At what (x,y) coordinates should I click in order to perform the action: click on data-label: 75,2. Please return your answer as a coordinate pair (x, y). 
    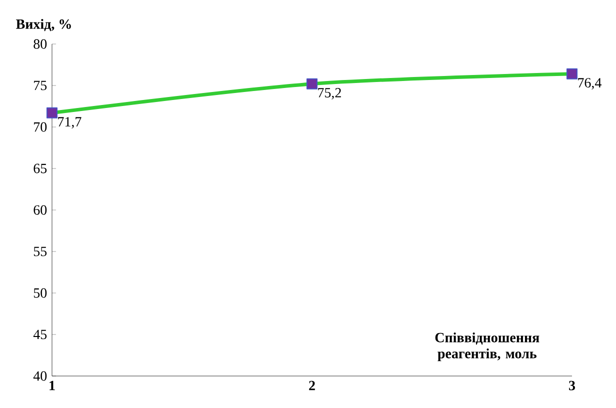
    Looking at the image, I should click on (329, 94).